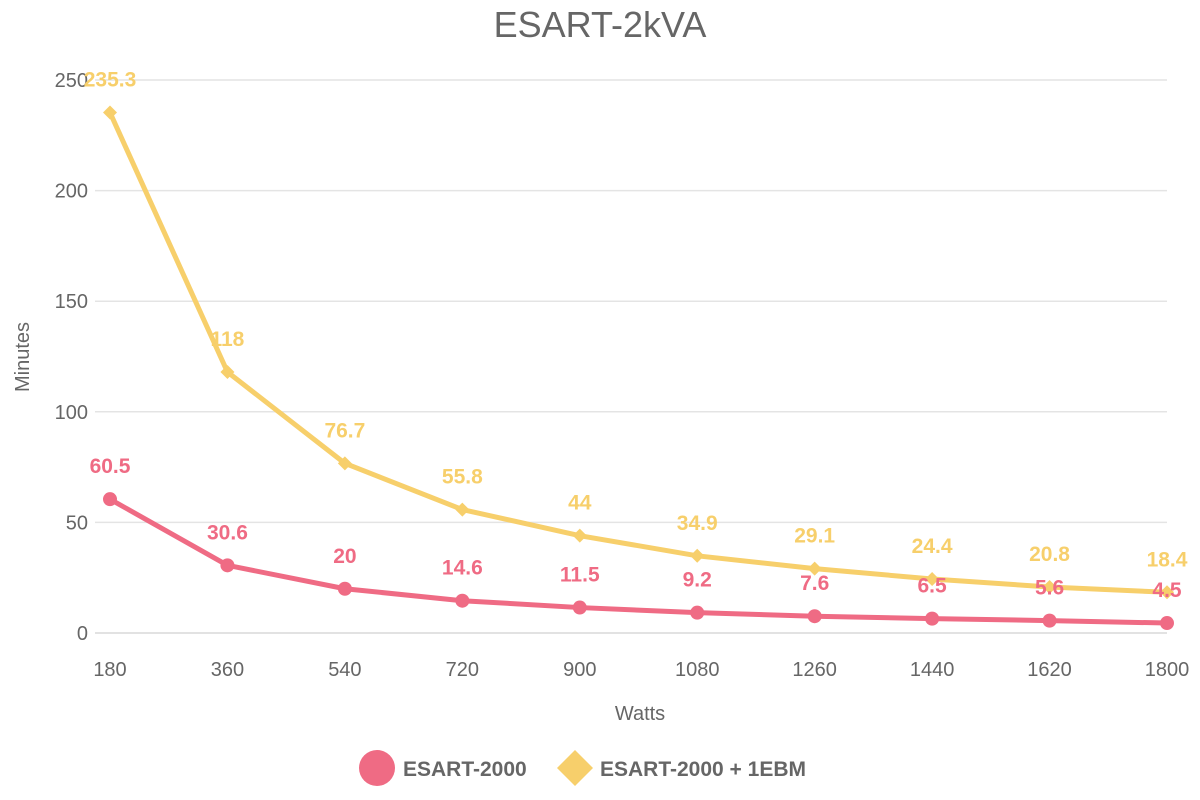 The height and width of the screenshot is (800, 1200). I want to click on data-label: 6.5, so click(933, 586).